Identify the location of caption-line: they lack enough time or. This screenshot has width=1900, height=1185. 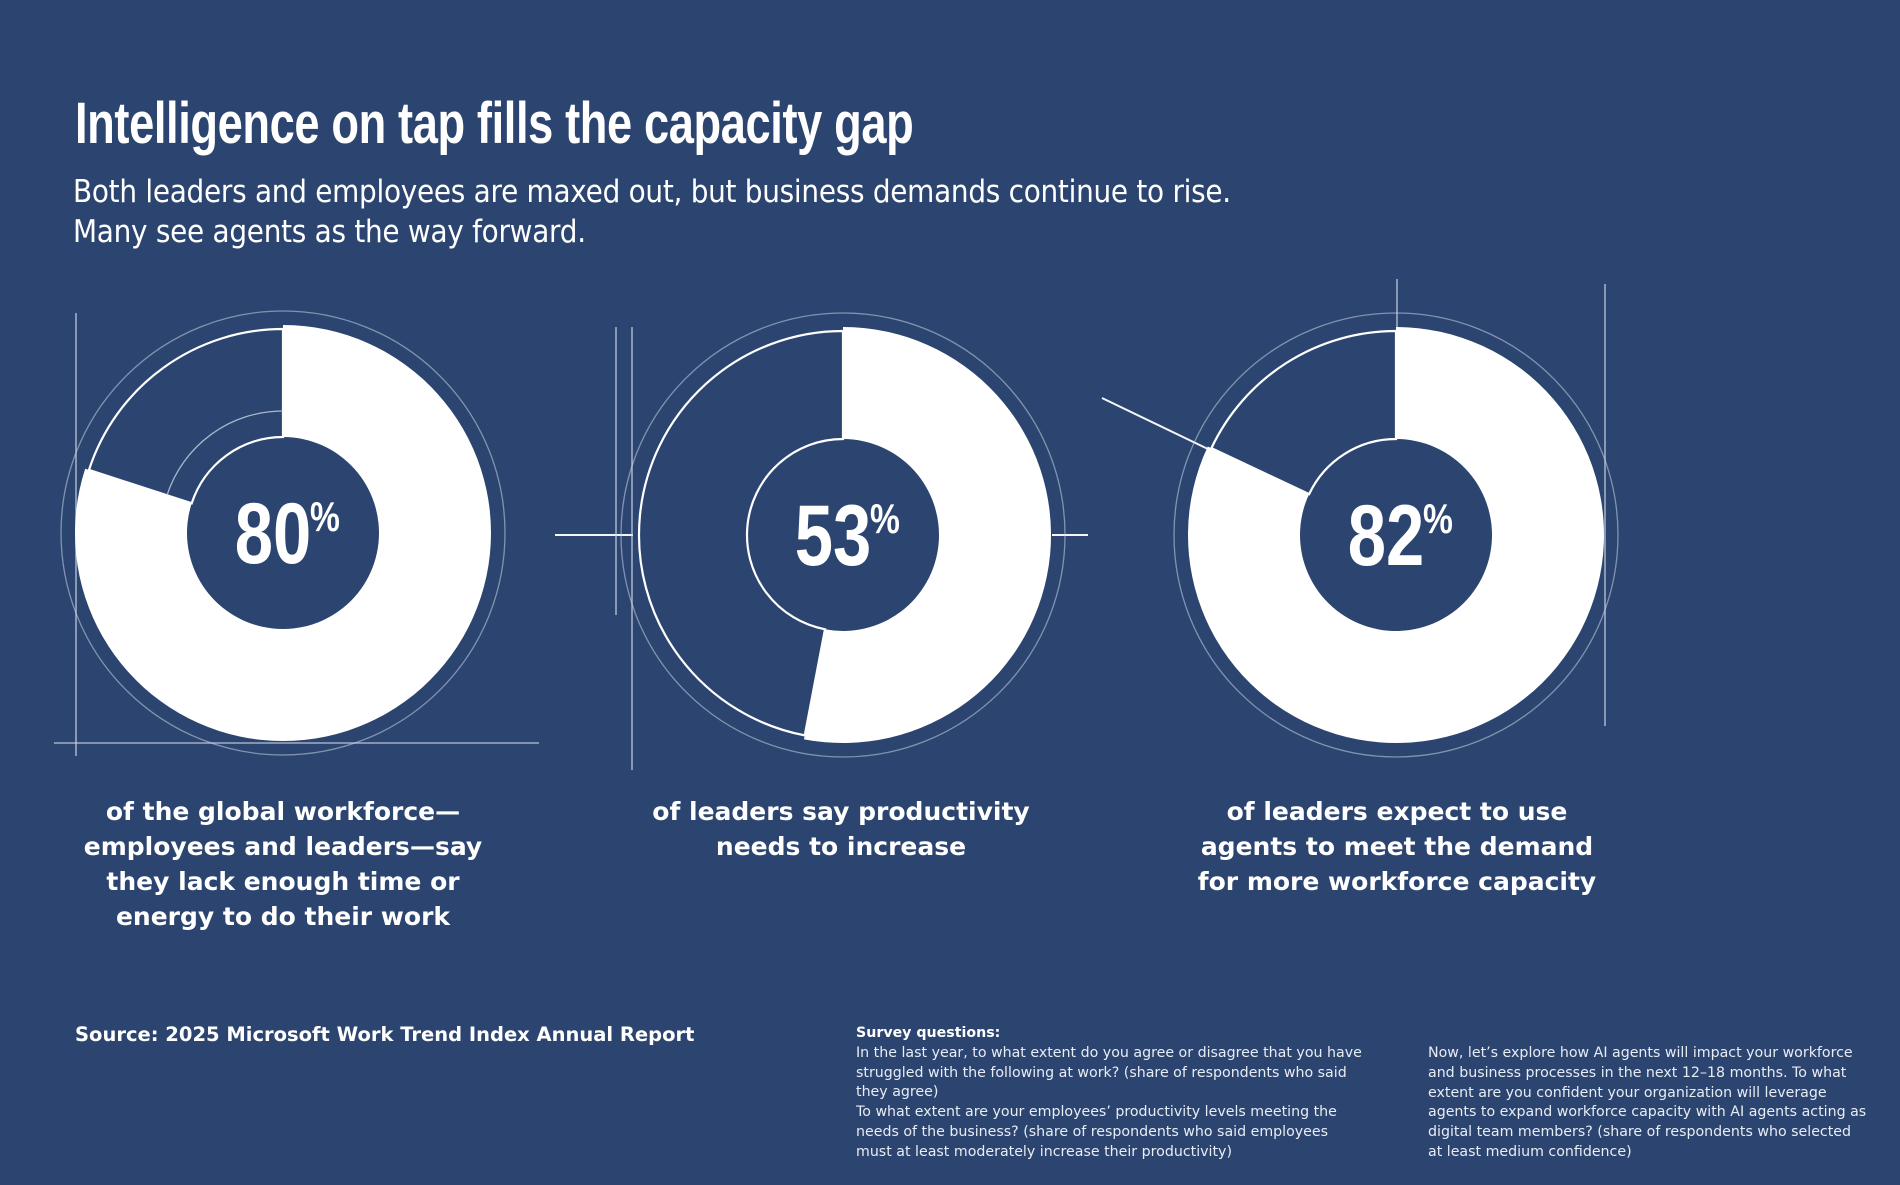
(283, 881).